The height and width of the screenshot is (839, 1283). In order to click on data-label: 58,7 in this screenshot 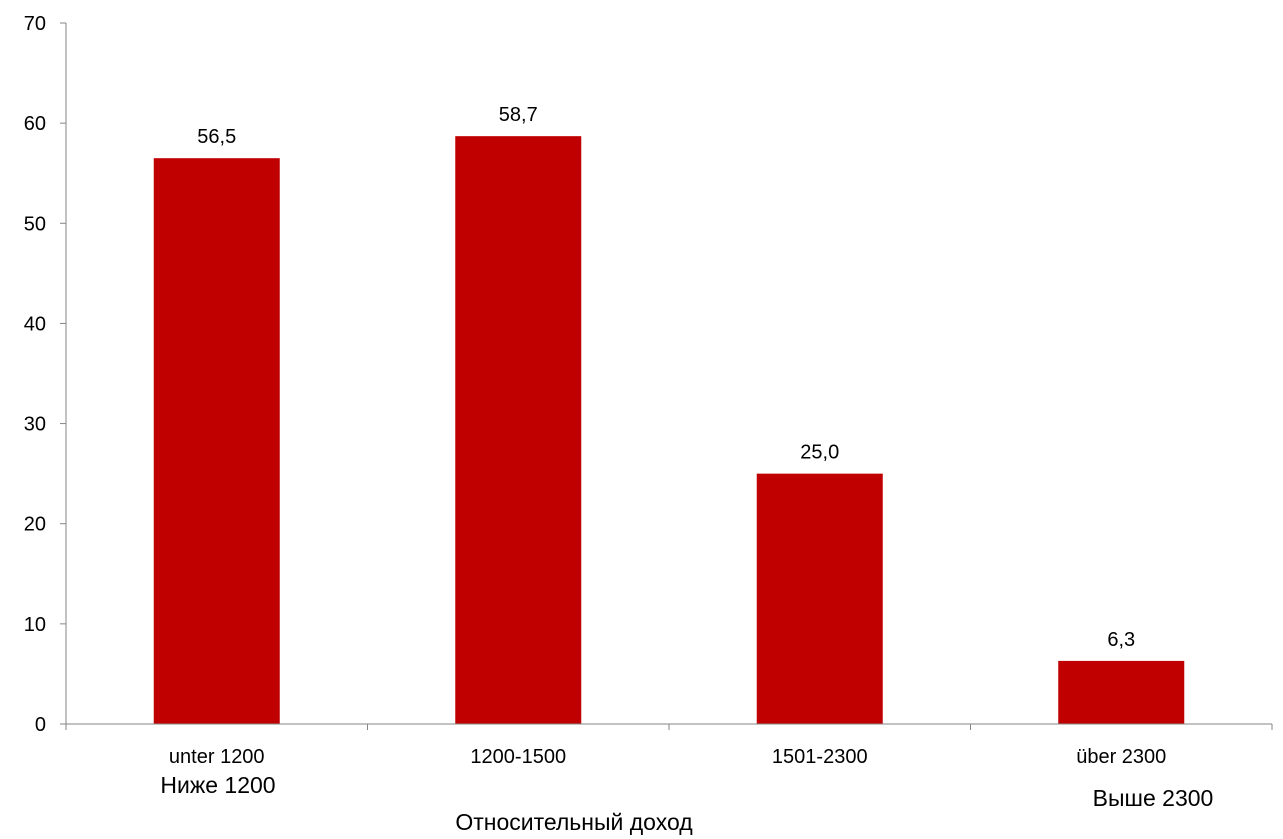, I will do `click(518, 115)`.